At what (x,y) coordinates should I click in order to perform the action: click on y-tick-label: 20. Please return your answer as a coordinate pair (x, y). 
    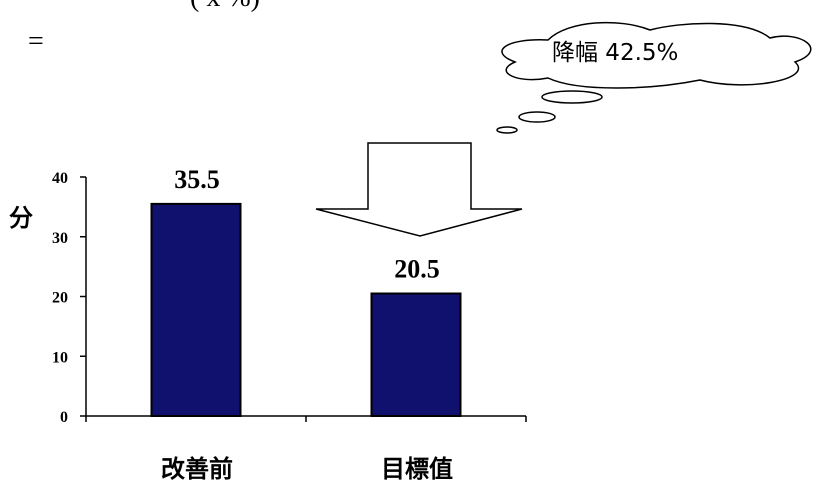
    Looking at the image, I should click on (60, 298).